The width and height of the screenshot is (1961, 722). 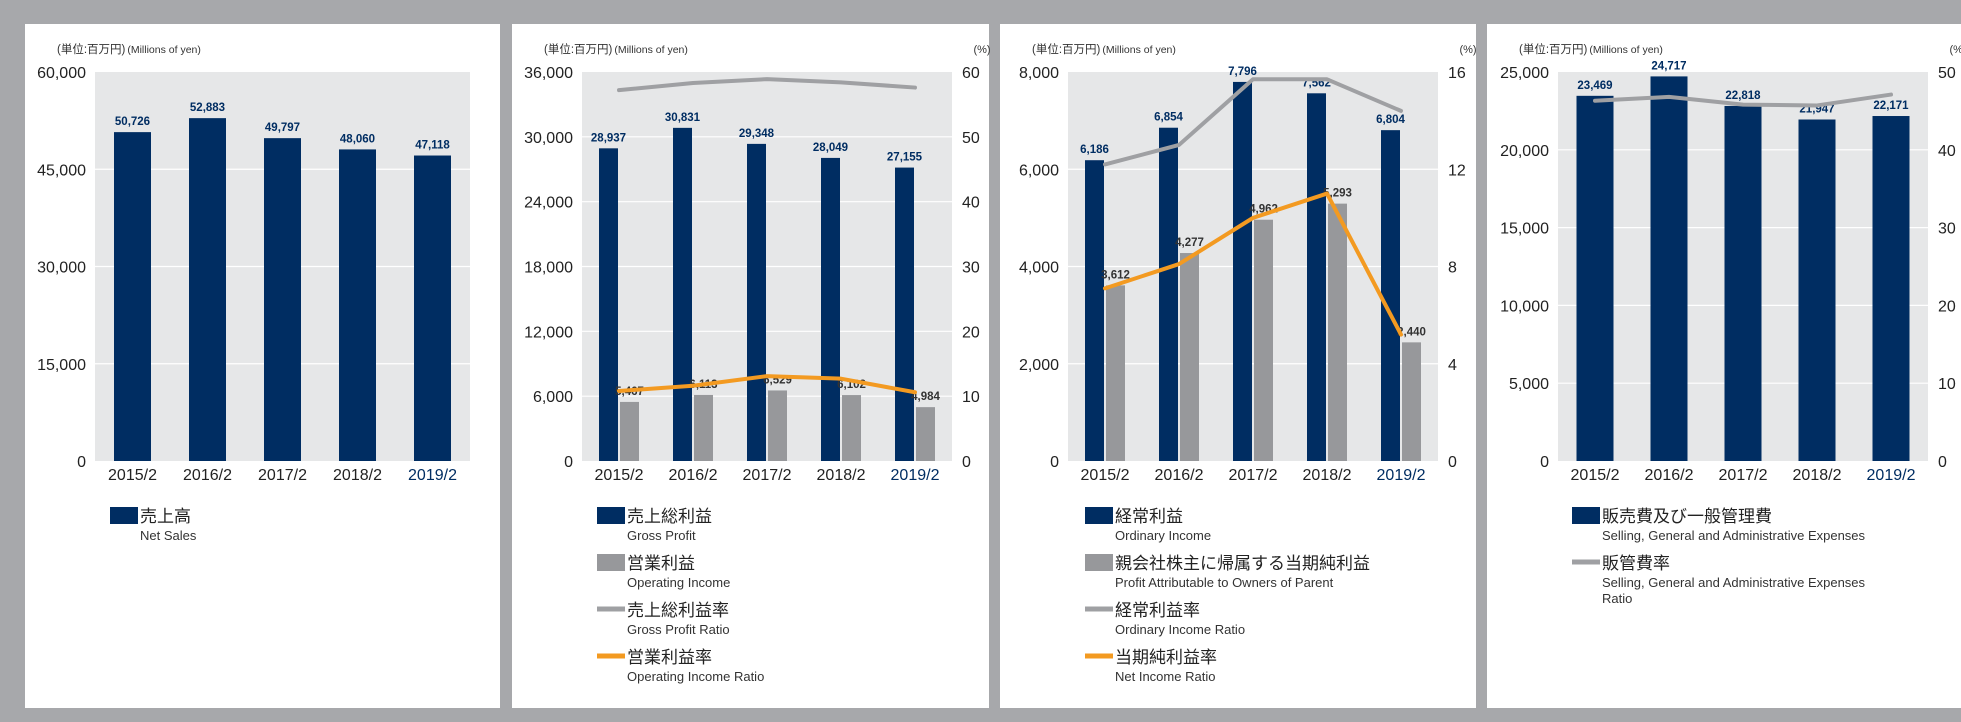 What do you see at coordinates (1411, 332) in the screenshot?
I see `data-label: 2,440` at bounding box center [1411, 332].